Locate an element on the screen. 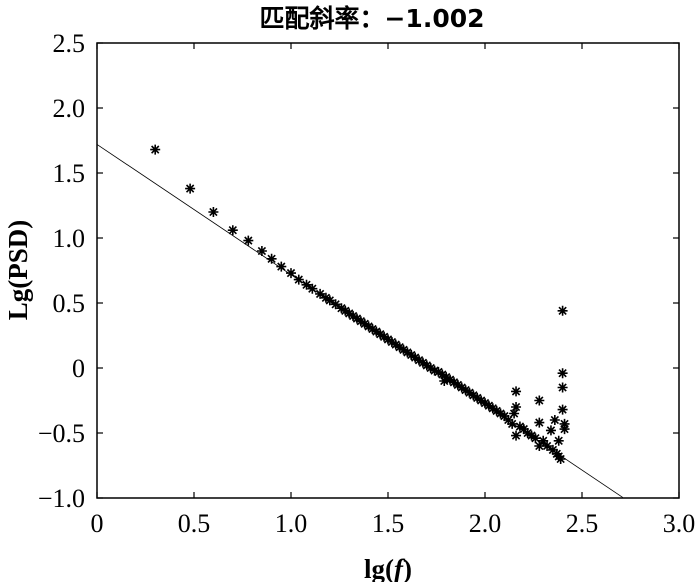 The image size is (697, 582). x-tick-label: 2.5 is located at coordinates (582, 523).